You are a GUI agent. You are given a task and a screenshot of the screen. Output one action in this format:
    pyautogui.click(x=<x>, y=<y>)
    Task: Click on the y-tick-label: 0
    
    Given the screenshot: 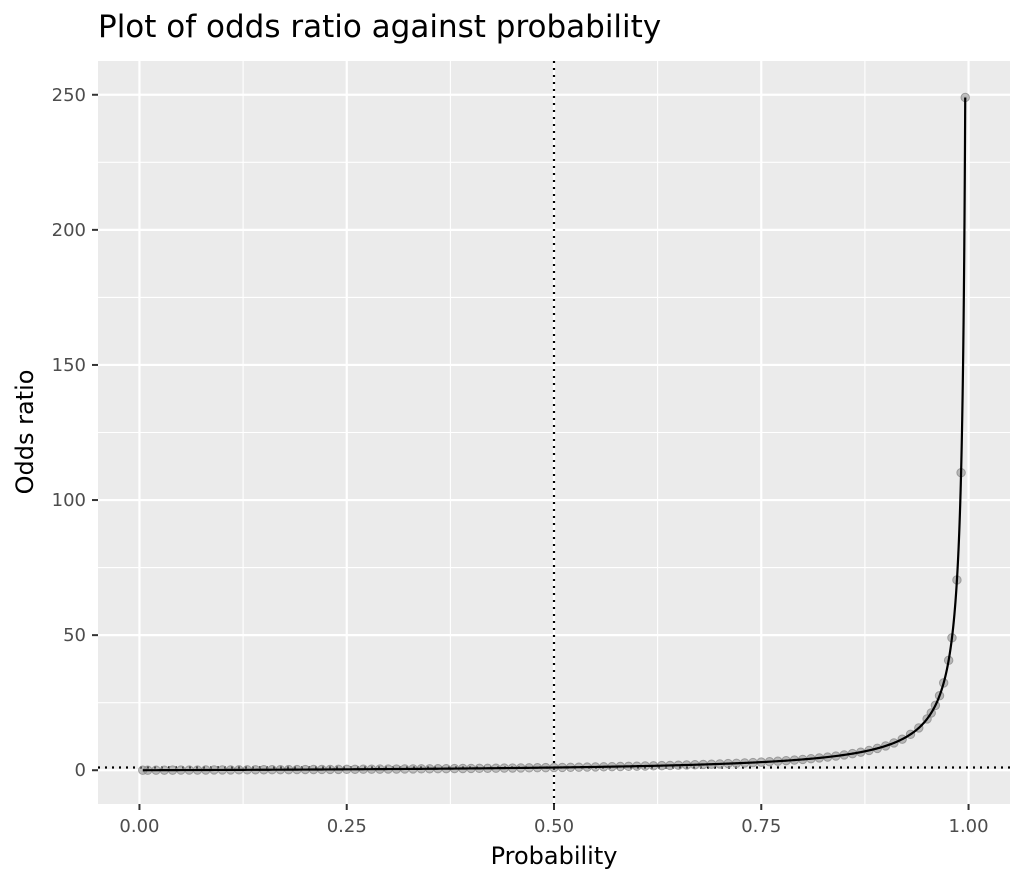 What is the action you would take?
    pyautogui.click(x=80, y=770)
    